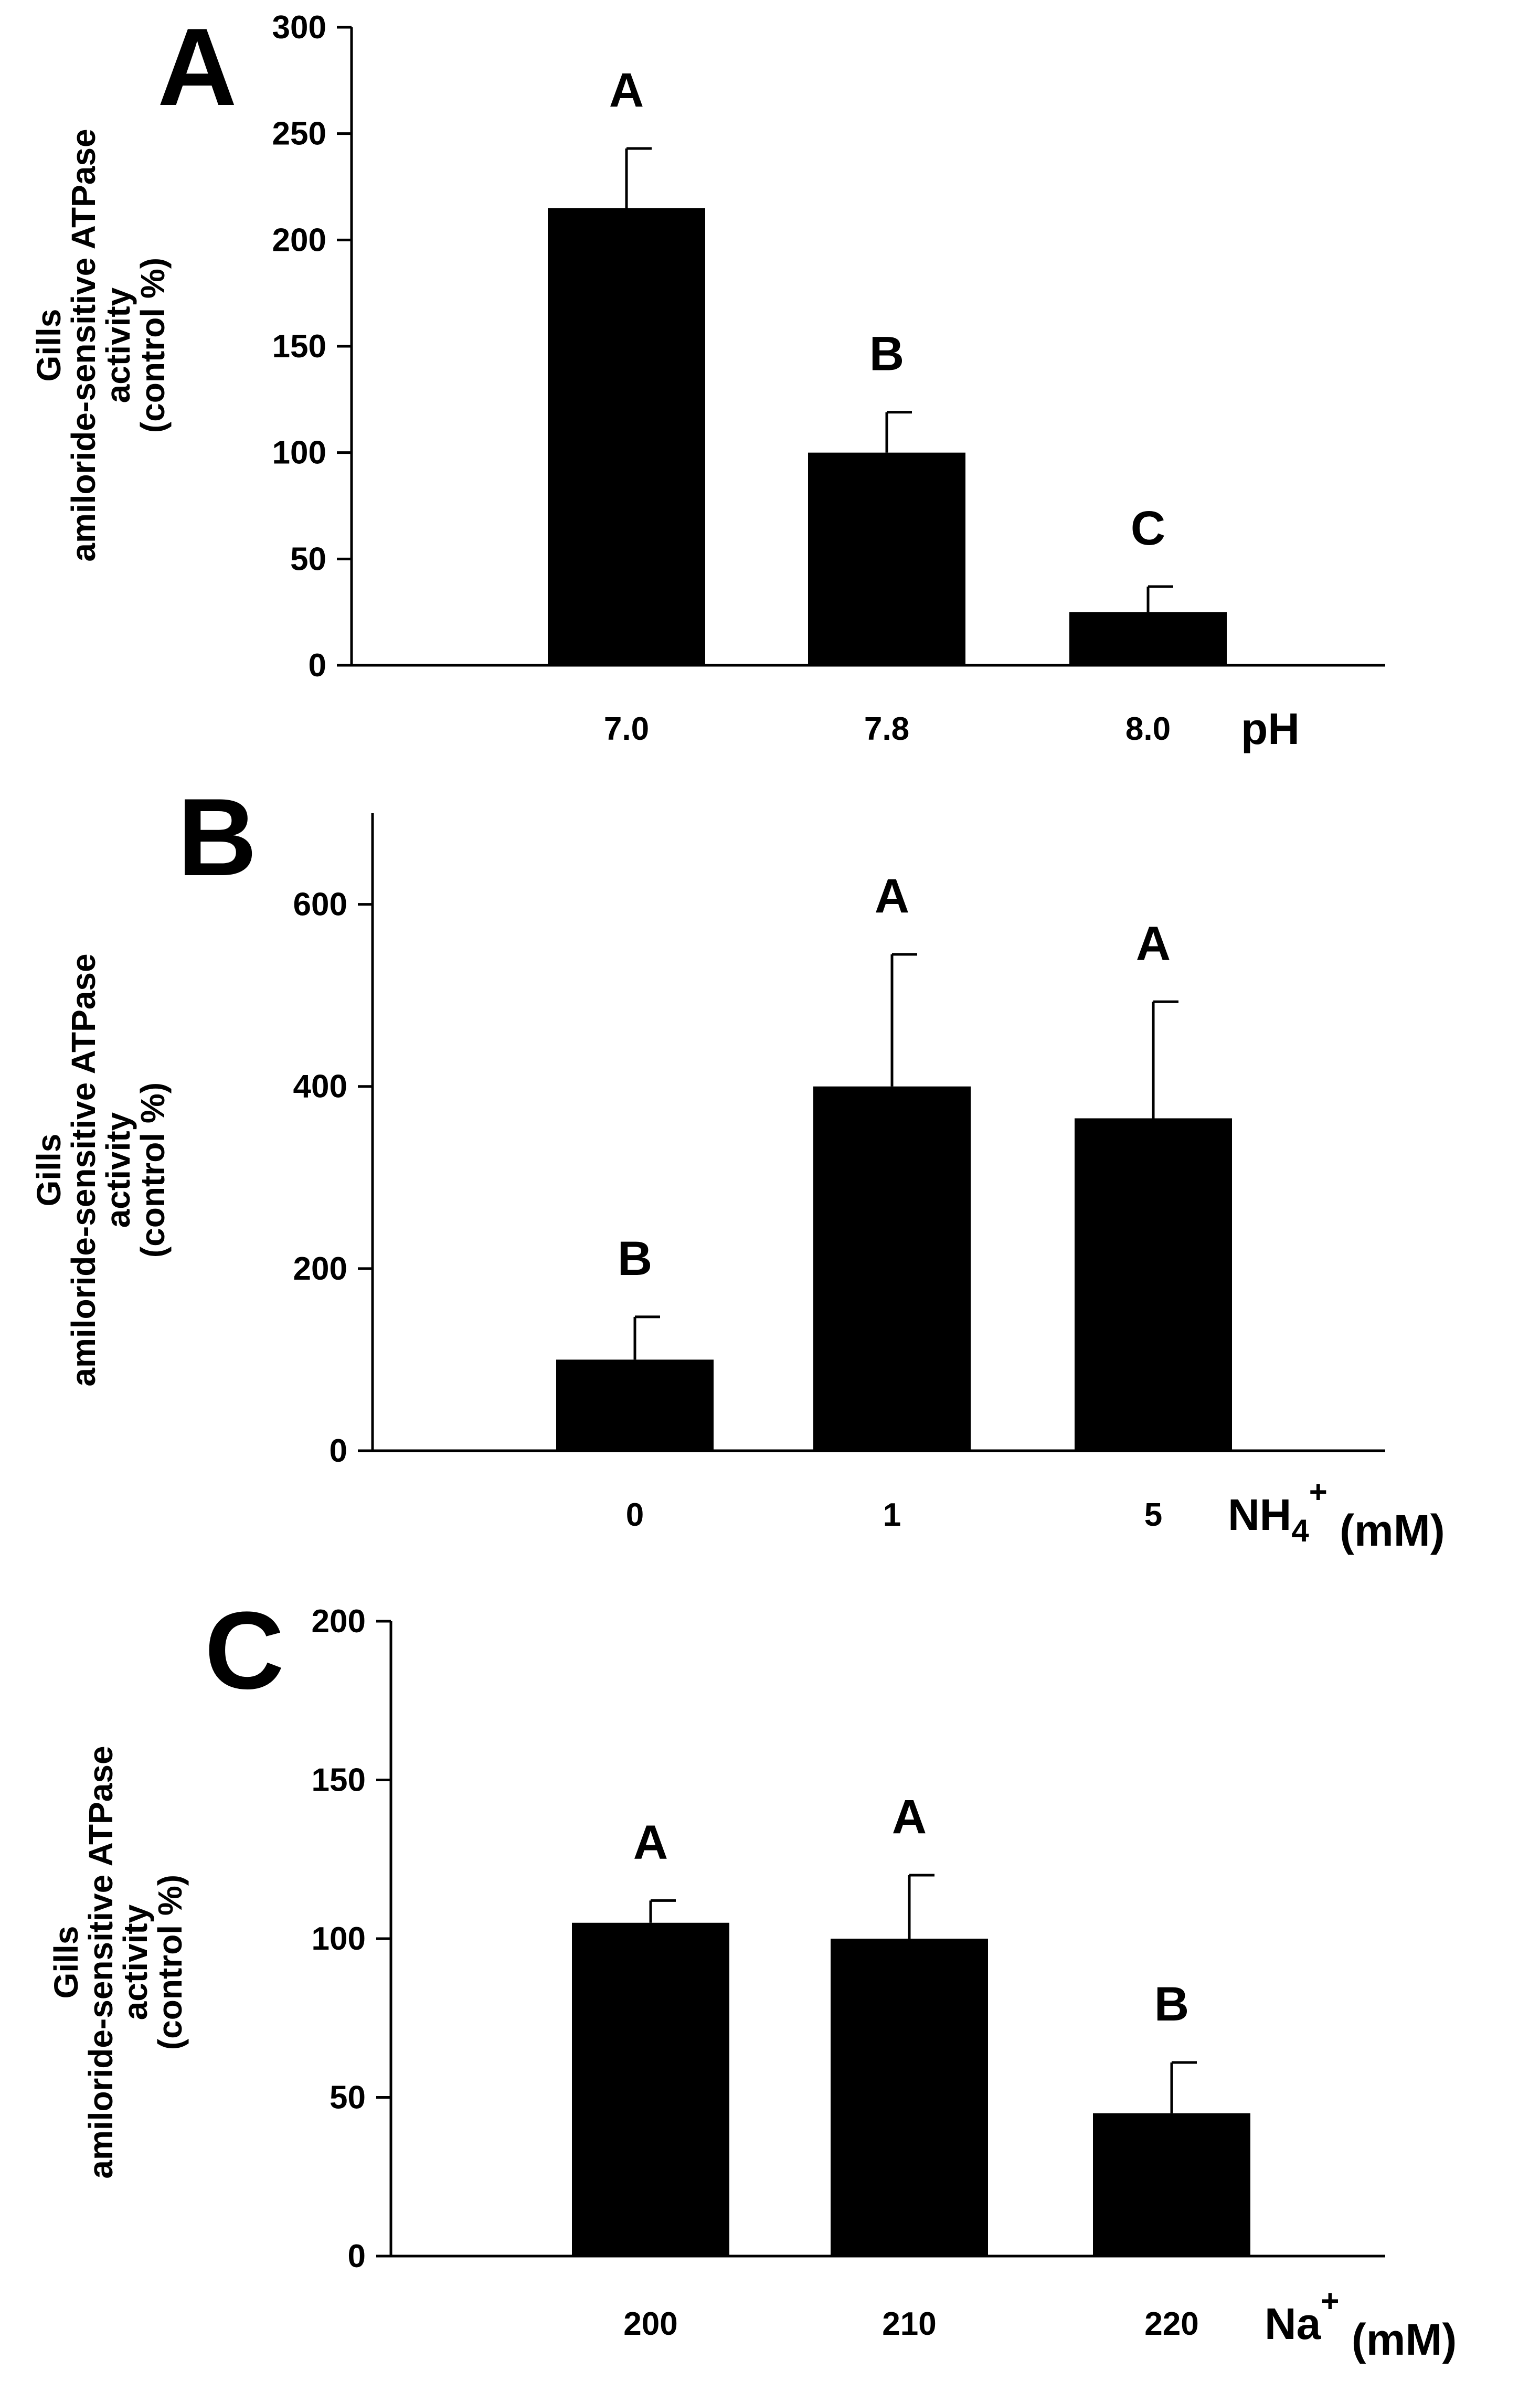 This screenshot has width=1540, height=2382. What do you see at coordinates (1148, 729) in the screenshot?
I see `x-tick-label: 8.0` at bounding box center [1148, 729].